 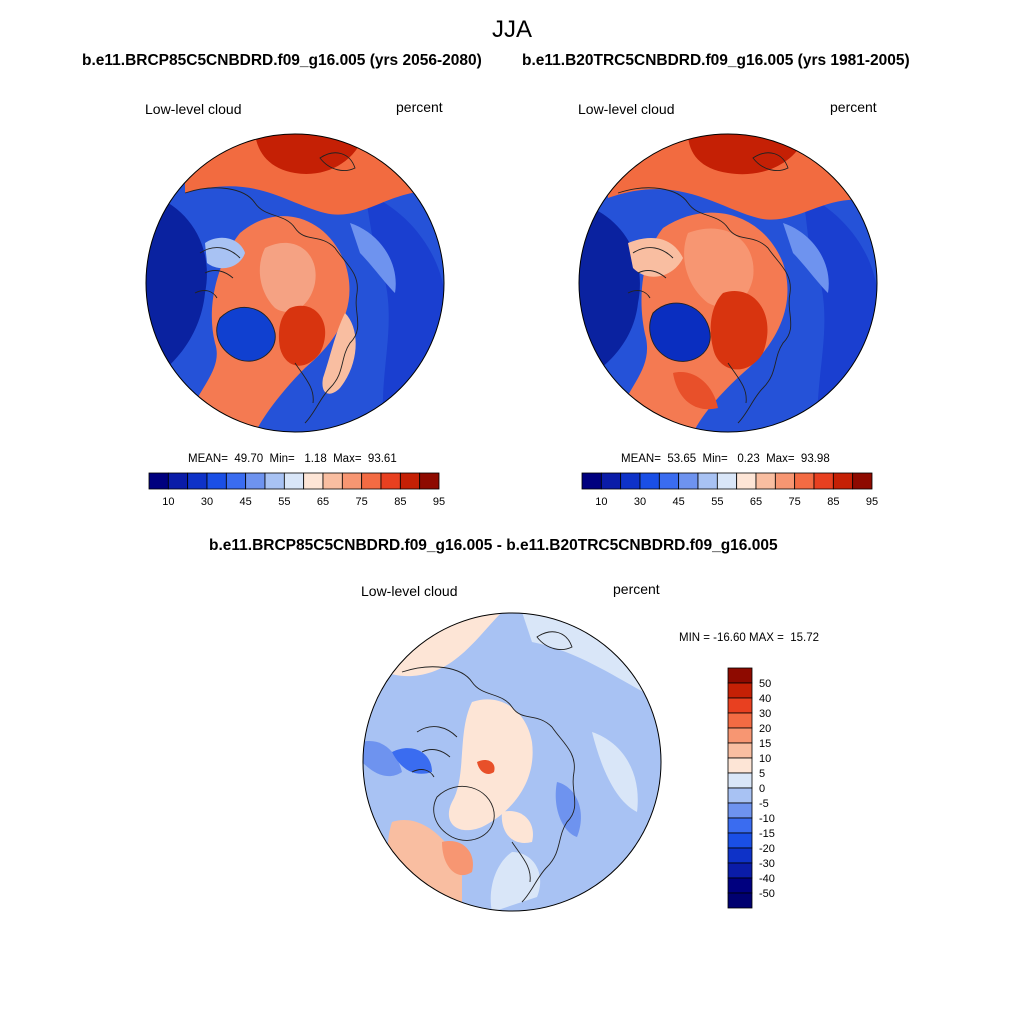 What do you see at coordinates (767, 864) in the screenshot?
I see `colorbar-tick-label: -30` at bounding box center [767, 864].